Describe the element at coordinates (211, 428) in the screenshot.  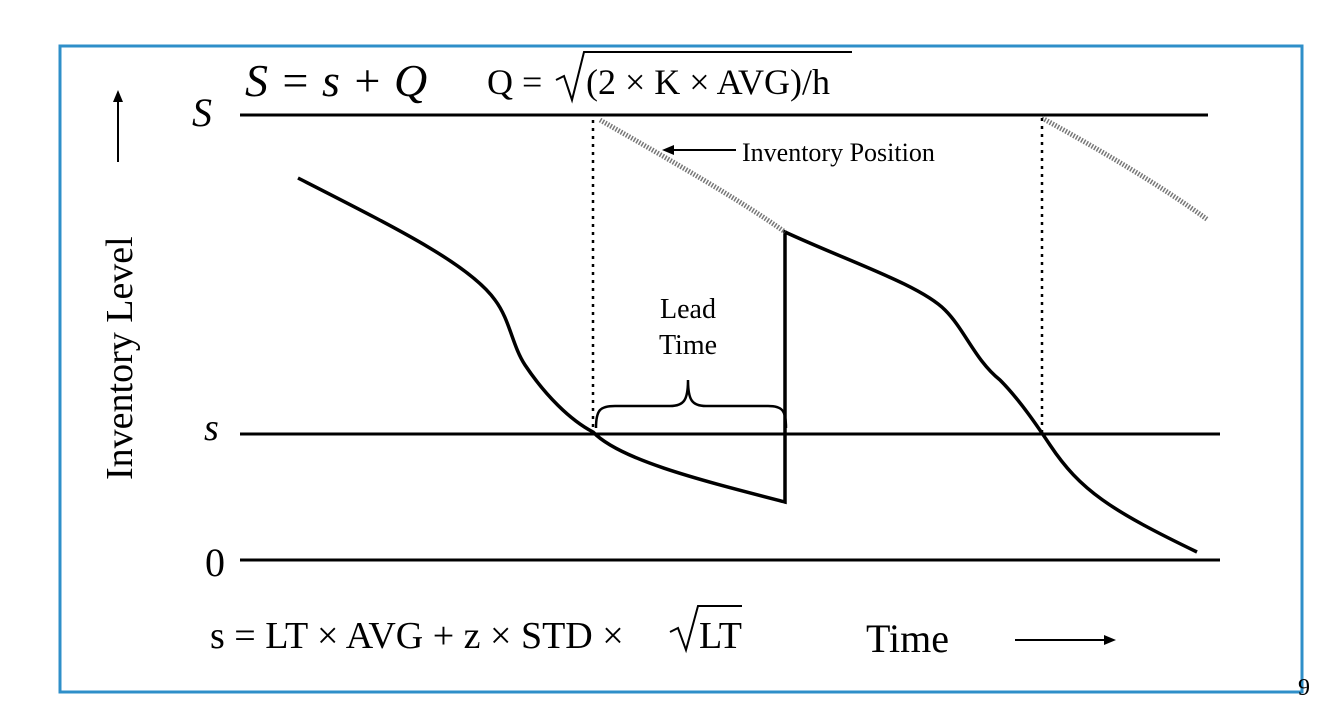
I see `level-label: s` at that location.